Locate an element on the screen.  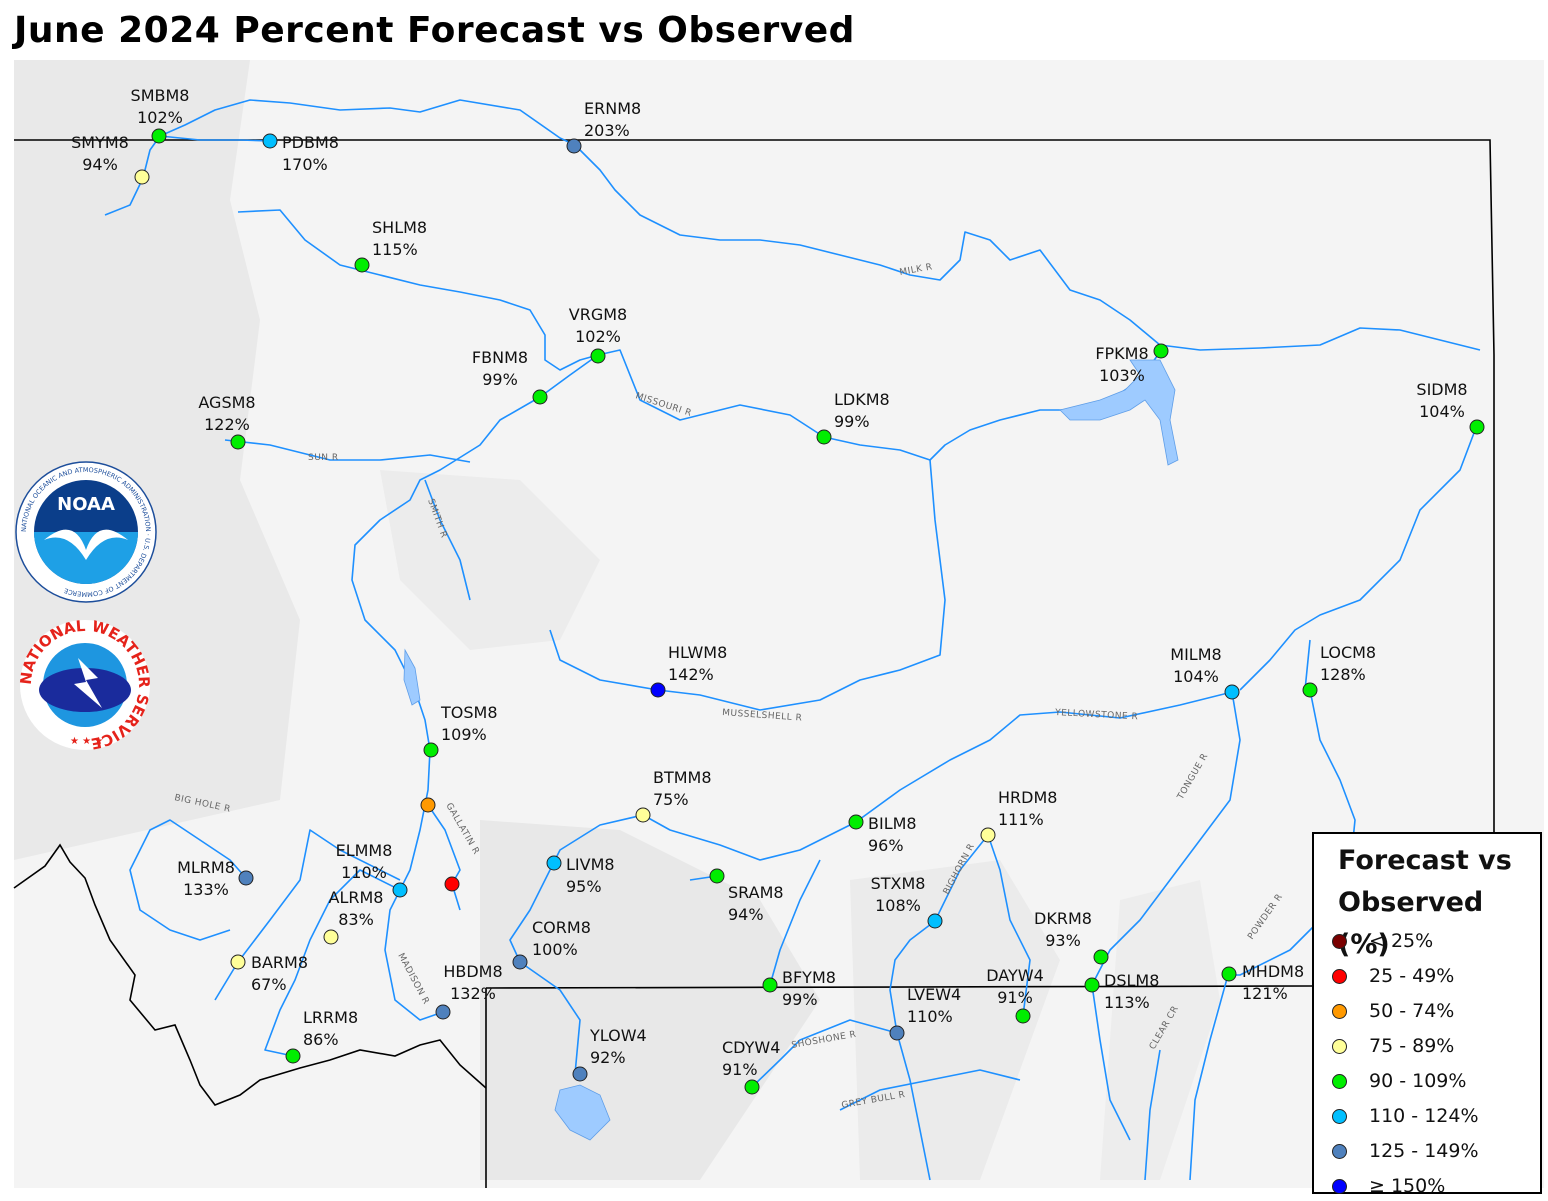
station-id-label: CDYW4 is located at coordinates (751, 1047).